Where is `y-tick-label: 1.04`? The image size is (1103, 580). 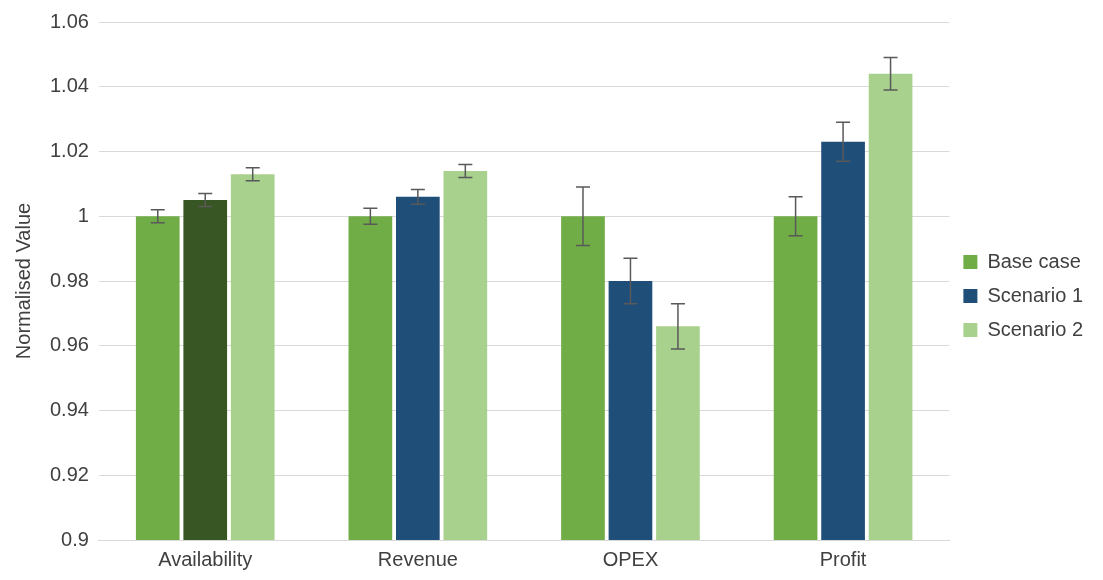
y-tick-label: 1.04 is located at coordinates (69, 85).